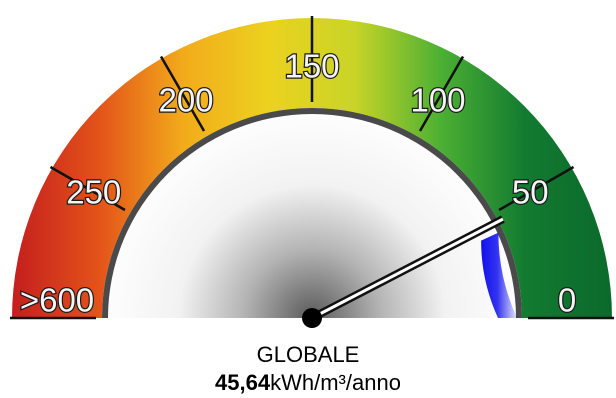  Describe the element at coordinates (311, 66) in the screenshot. I see `tick-label-3: 150` at that location.